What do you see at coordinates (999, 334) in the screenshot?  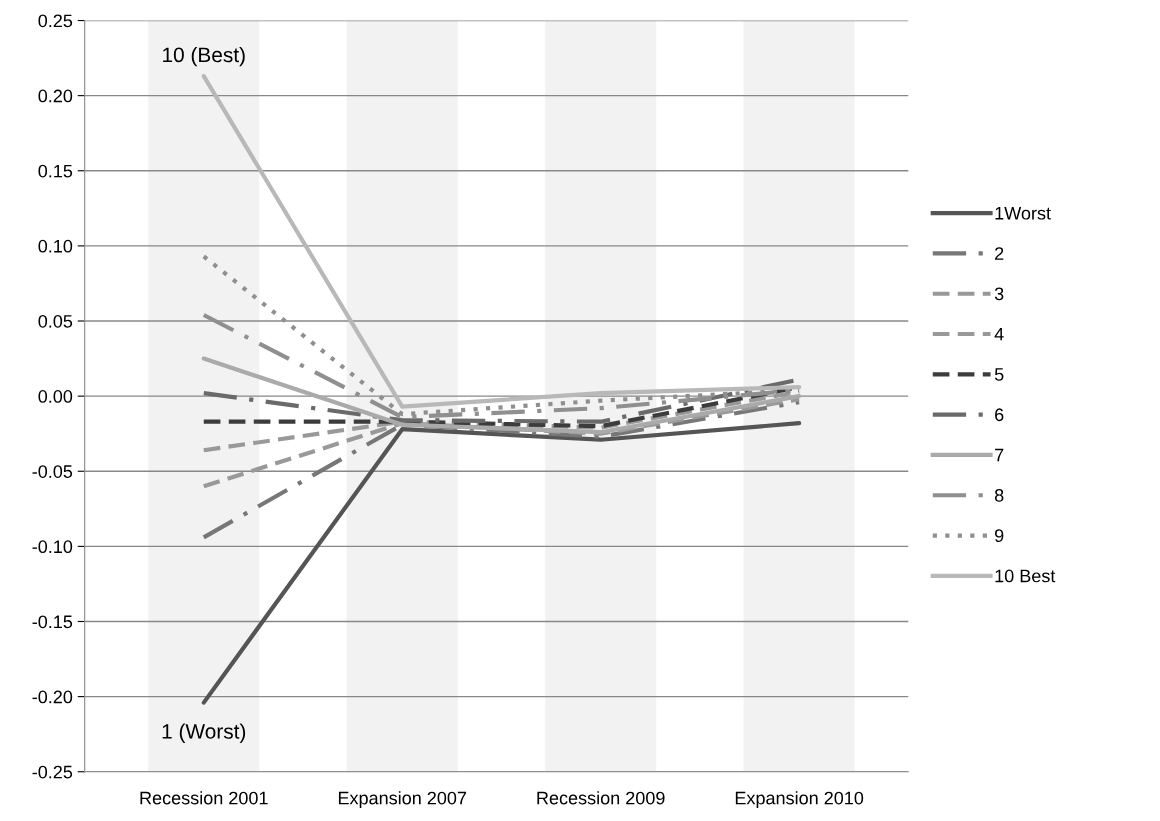 I see `legend-label: 4` at bounding box center [999, 334].